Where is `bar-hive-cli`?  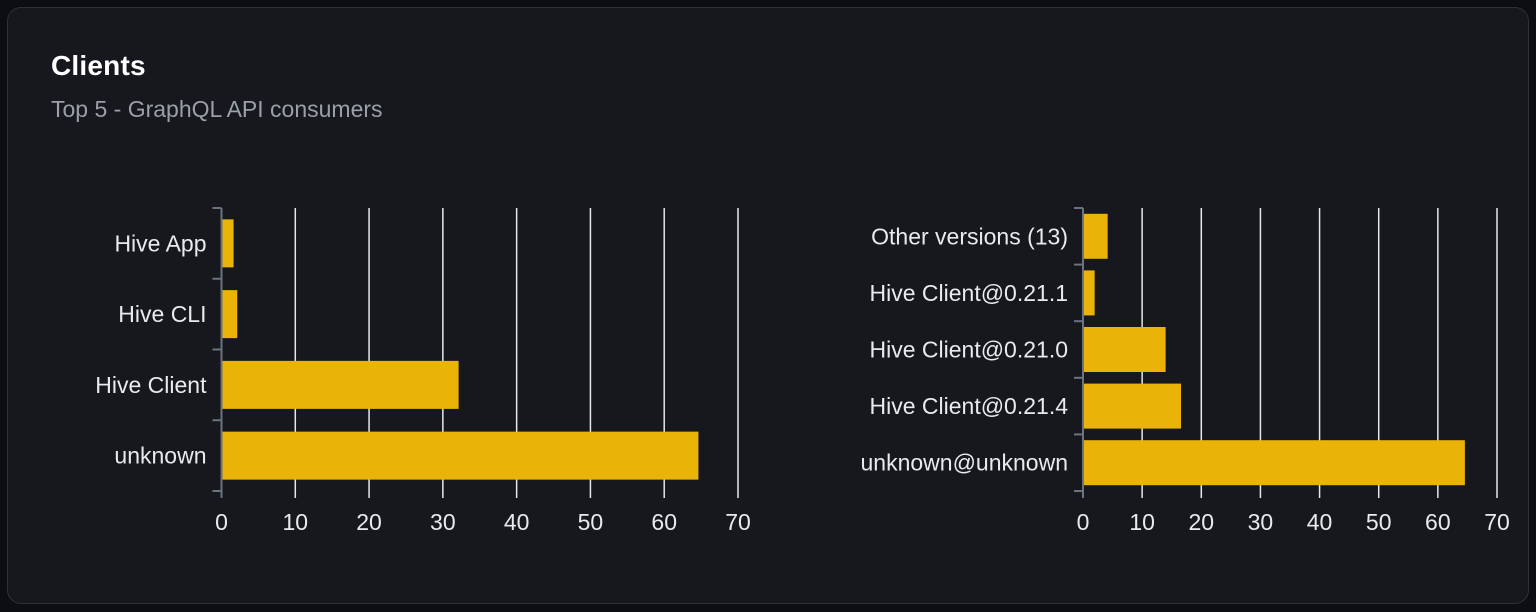 bar-hive-cli is located at coordinates (230, 314).